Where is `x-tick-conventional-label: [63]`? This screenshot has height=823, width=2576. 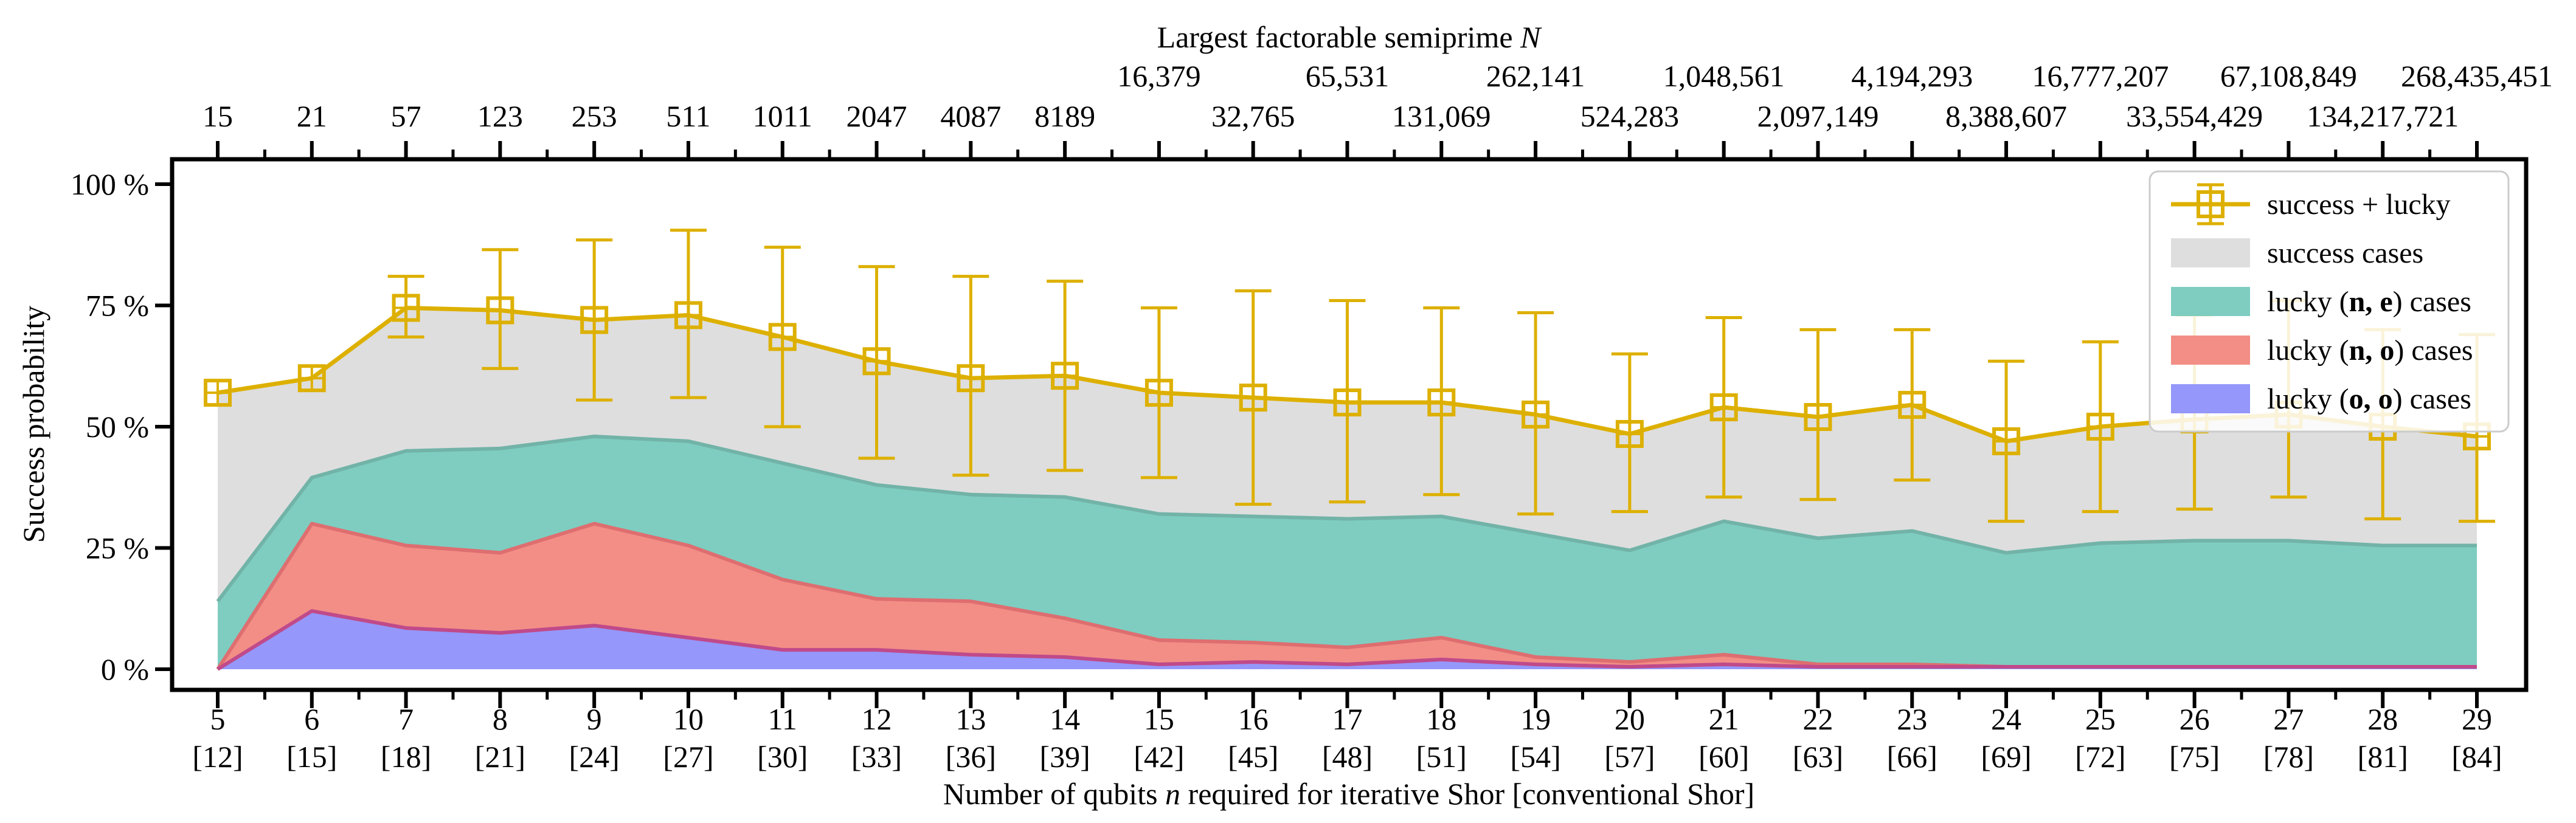 x-tick-conventional-label: [63] is located at coordinates (1818, 757).